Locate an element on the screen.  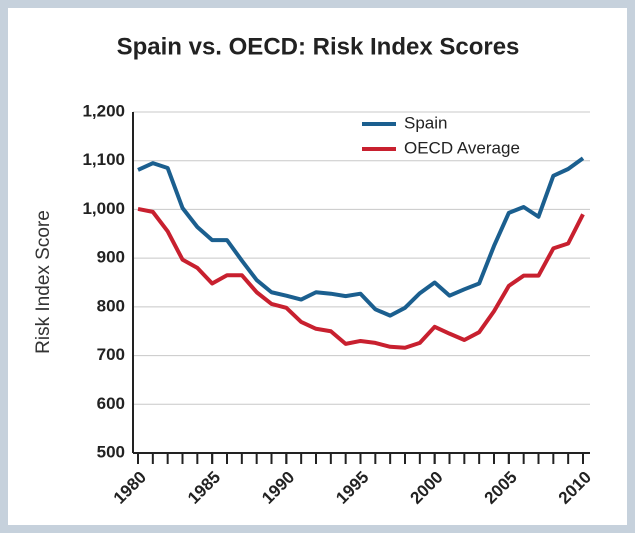
y-tick-label: 1,200 is located at coordinates (103, 110).